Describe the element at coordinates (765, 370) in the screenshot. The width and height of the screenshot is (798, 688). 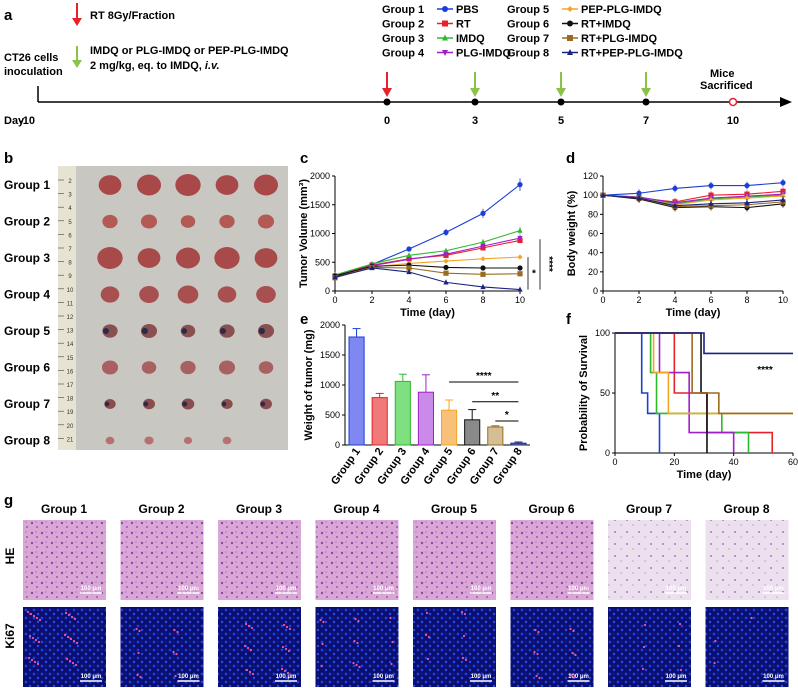
I see `survival-significance: ****` at that location.